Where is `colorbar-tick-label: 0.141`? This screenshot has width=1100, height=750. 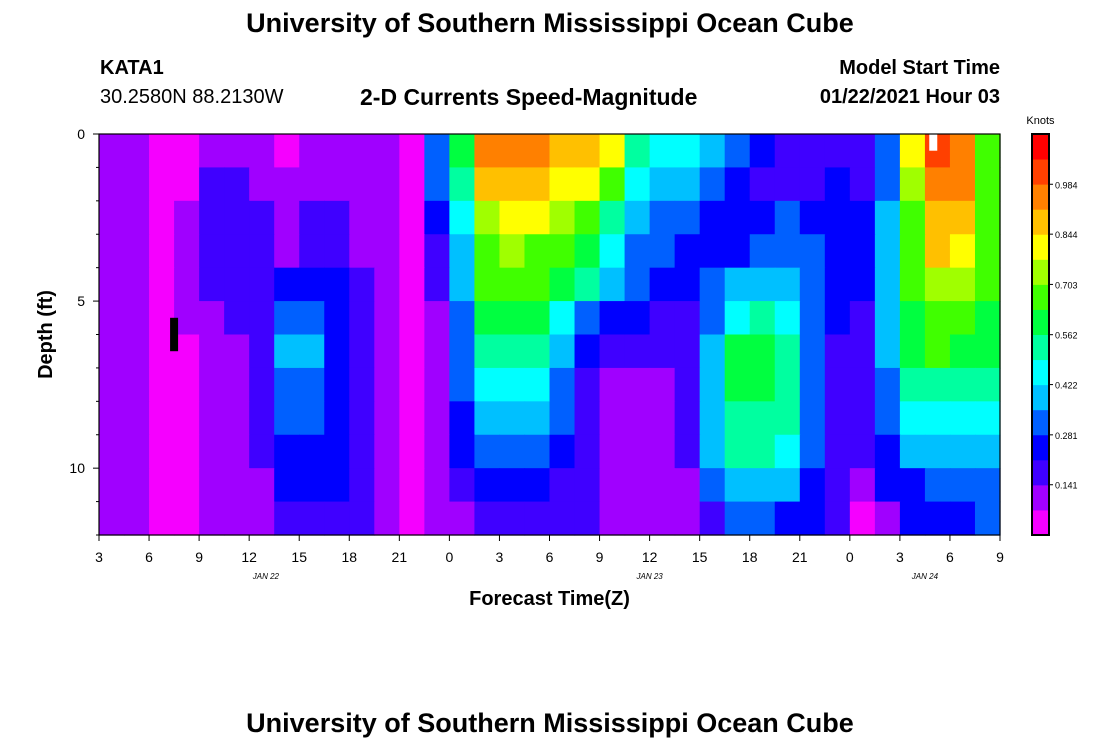 colorbar-tick-label: 0.141 is located at coordinates (1066, 486).